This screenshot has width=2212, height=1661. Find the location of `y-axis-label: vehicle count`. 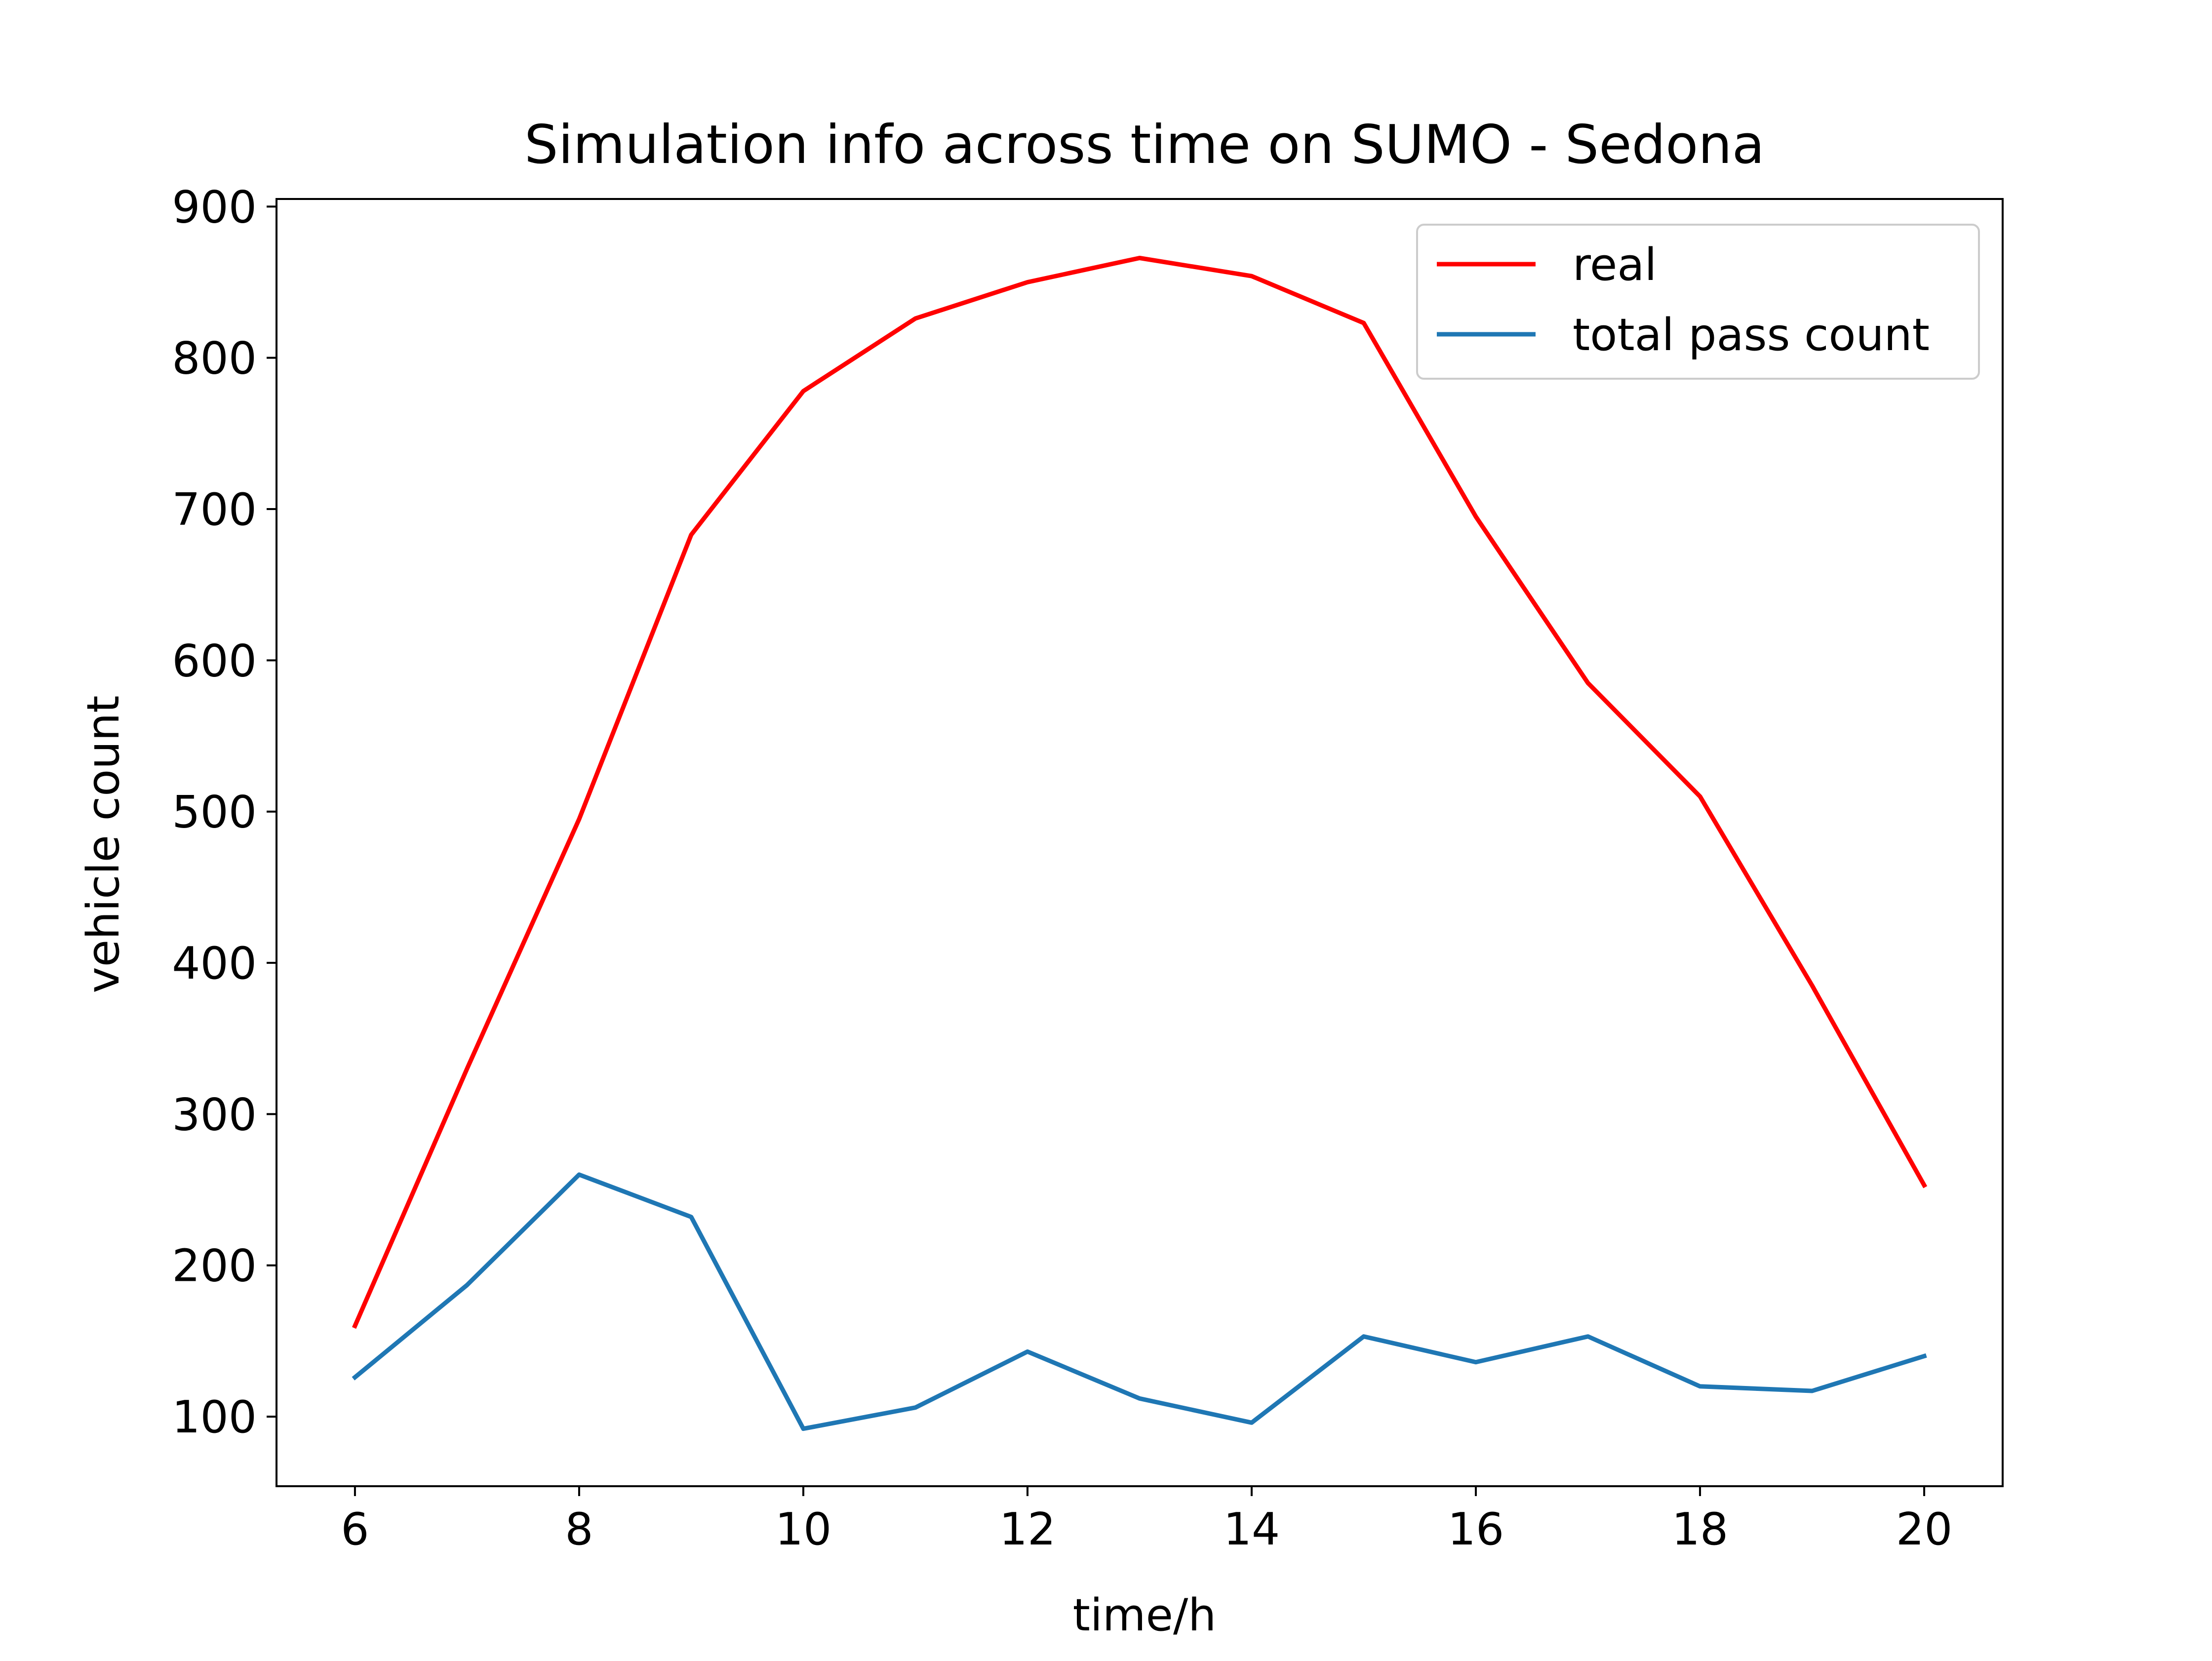

y-axis-label: vehicle count is located at coordinates (104, 844).